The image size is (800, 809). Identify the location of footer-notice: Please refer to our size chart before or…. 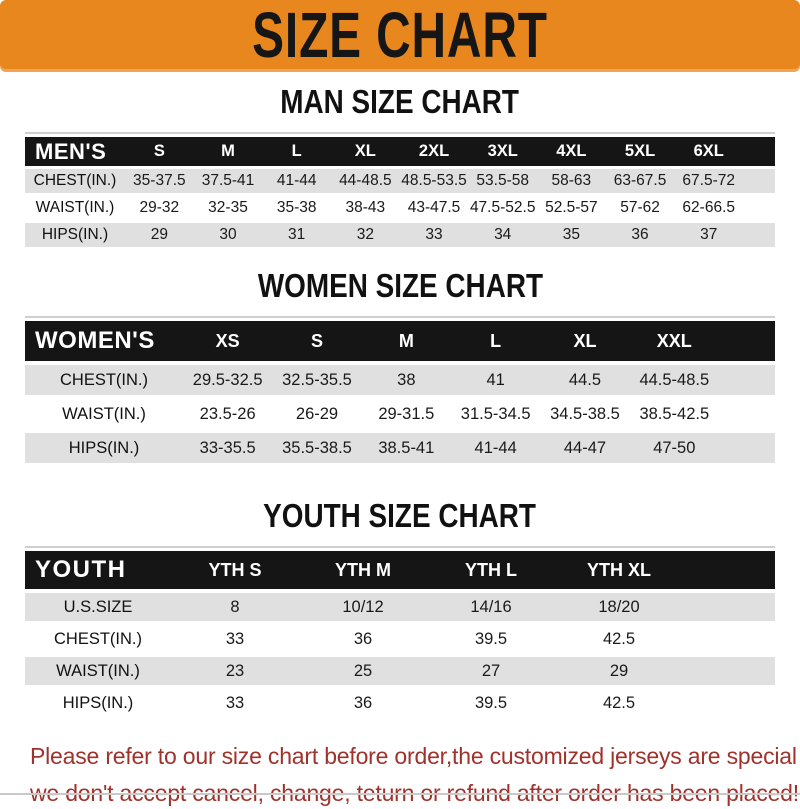
(415, 775).